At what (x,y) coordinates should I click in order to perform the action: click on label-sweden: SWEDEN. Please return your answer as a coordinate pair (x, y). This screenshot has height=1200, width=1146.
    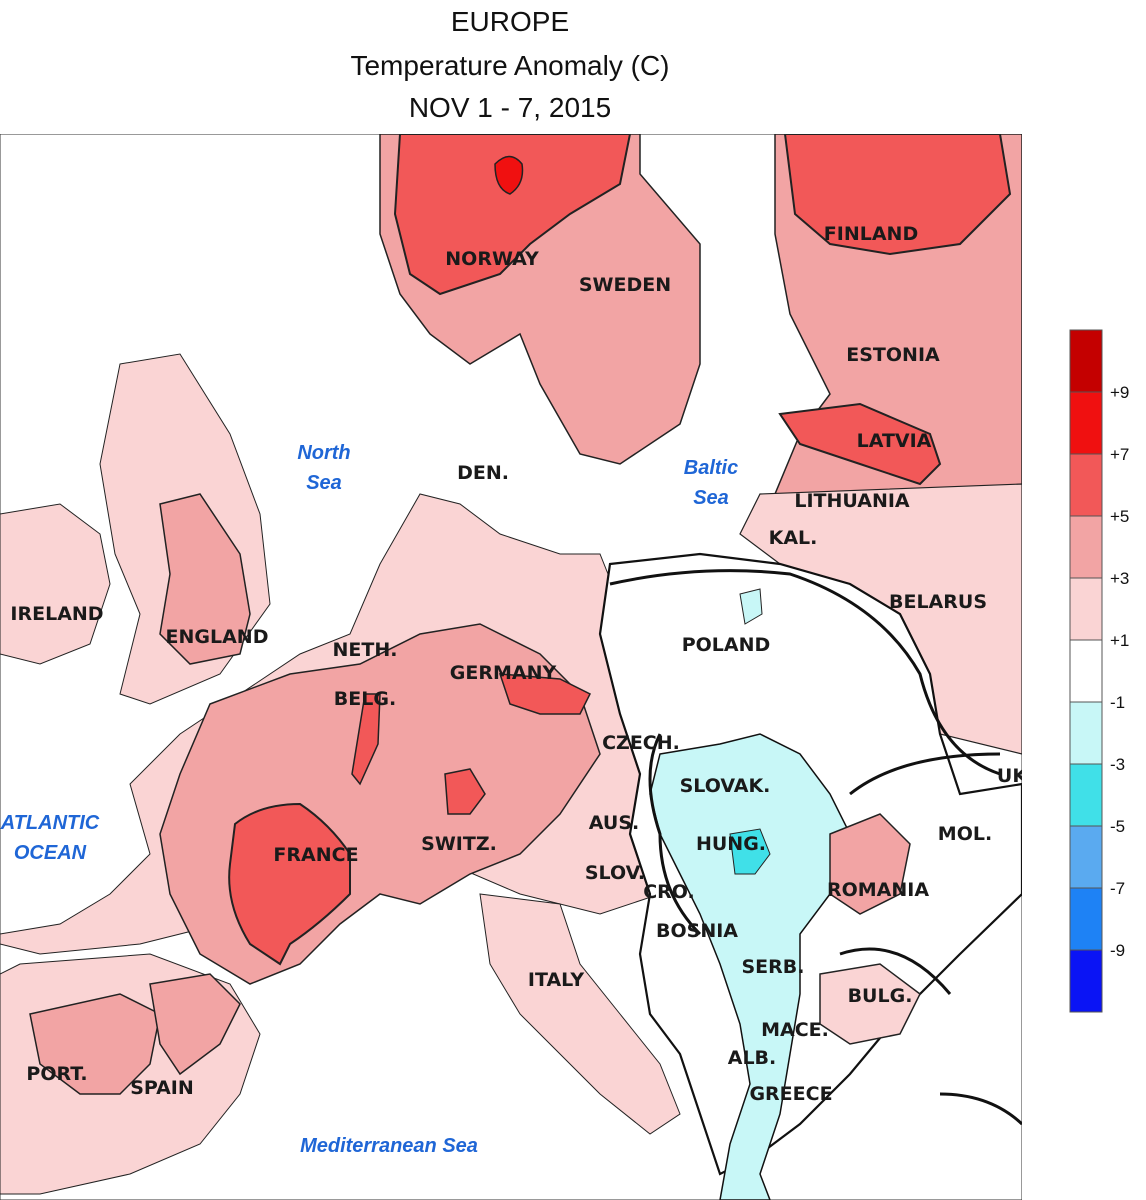
    Looking at the image, I should click on (625, 285).